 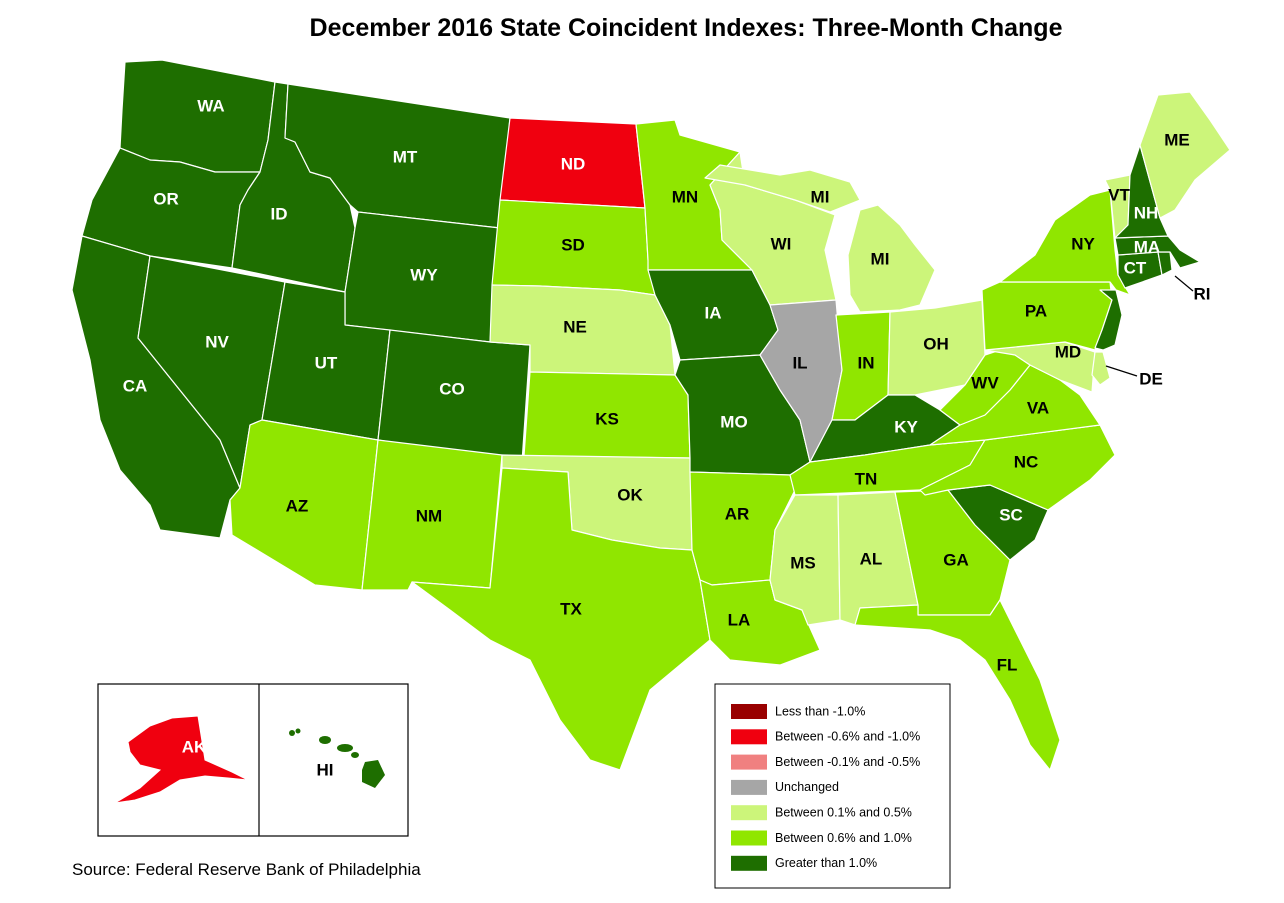 What do you see at coordinates (1101, 368) in the screenshot?
I see `state-de` at bounding box center [1101, 368].